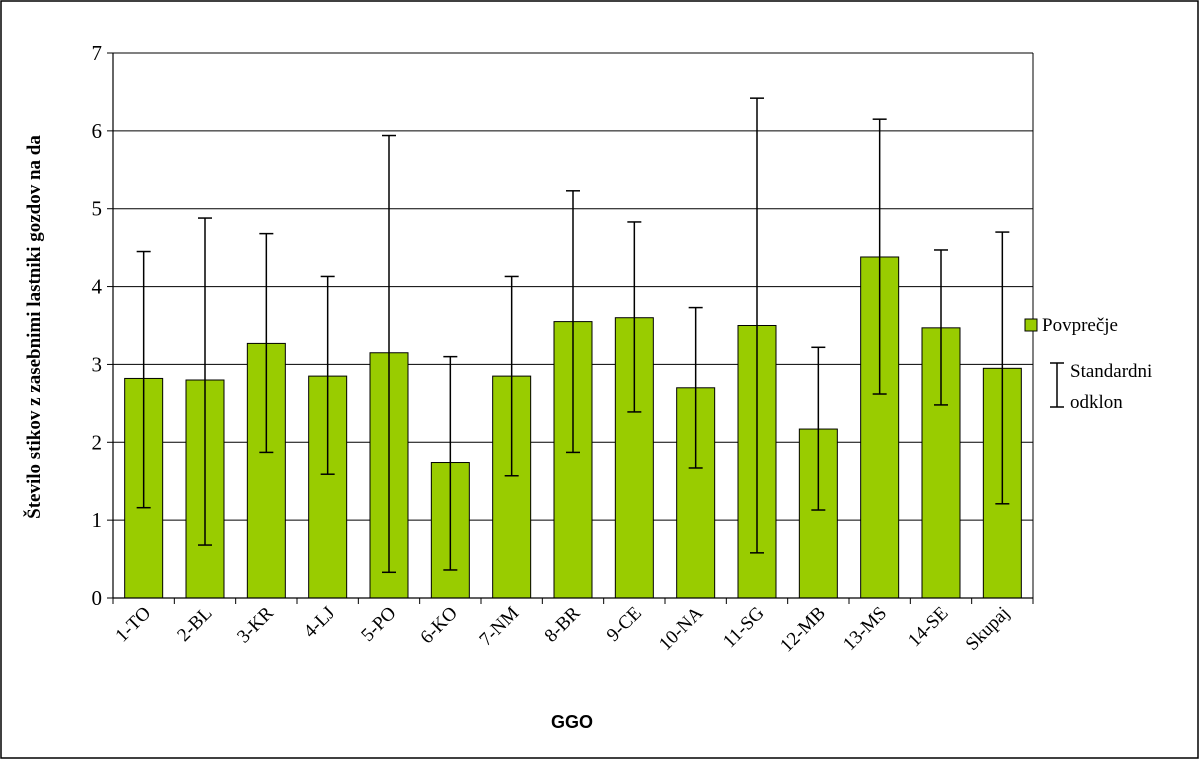 The image size is (1200, 764). Describe the element at coordinates (97, 287) in the screenshot. I see `y-tick-label: 4` at that location.